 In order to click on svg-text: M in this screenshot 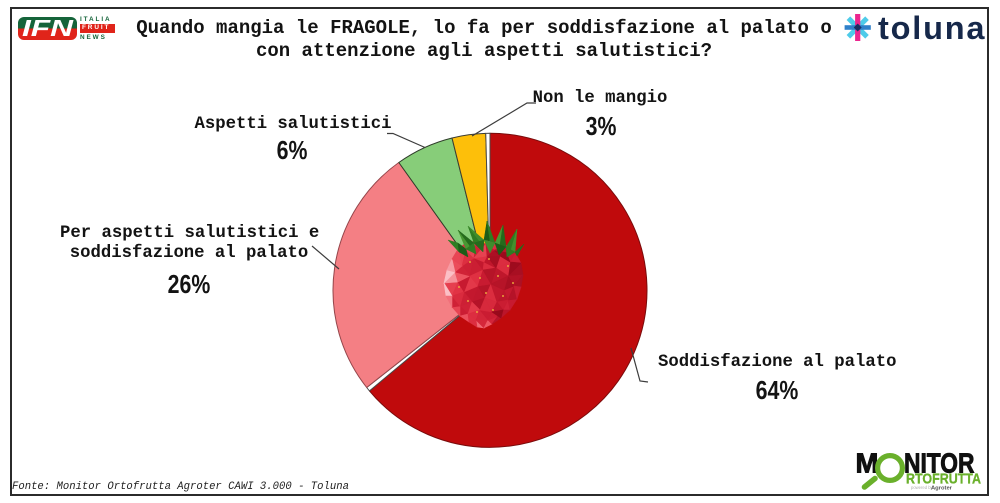, I will do `click(867, 463)`.